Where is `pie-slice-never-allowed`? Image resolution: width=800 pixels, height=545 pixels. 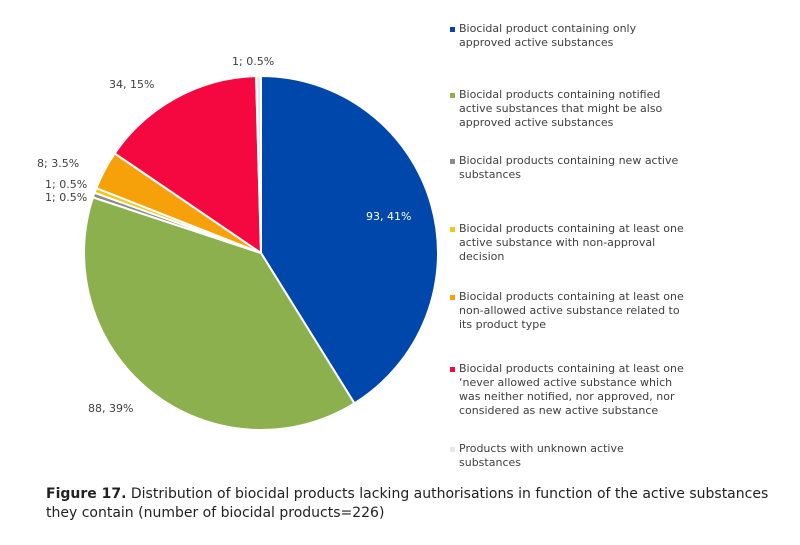 pie-slice-never-allowed is located at coordinates (188, 165).